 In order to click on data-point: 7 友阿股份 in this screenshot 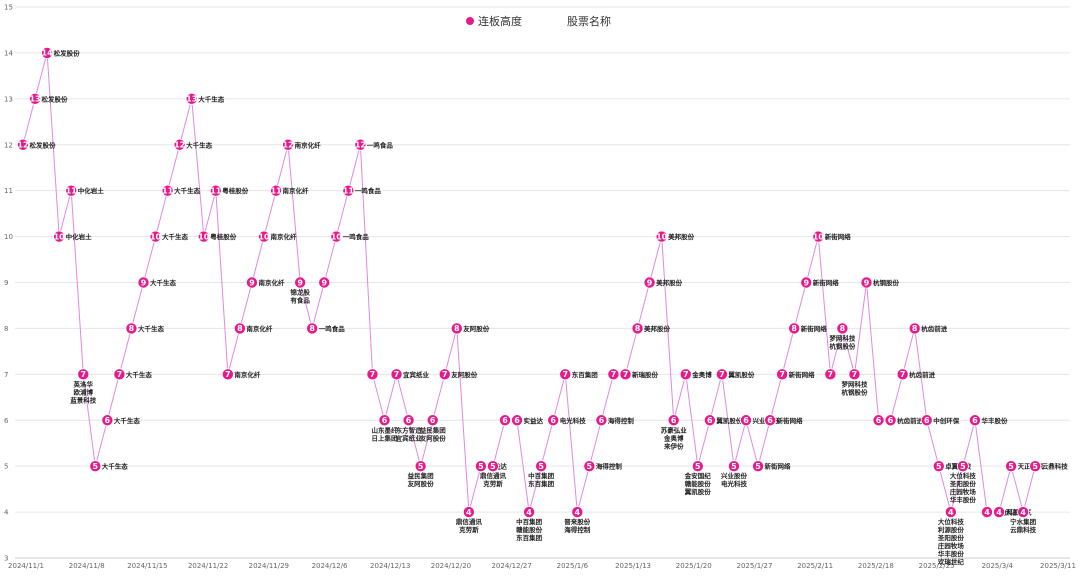, I will do `click(458, 374)`.